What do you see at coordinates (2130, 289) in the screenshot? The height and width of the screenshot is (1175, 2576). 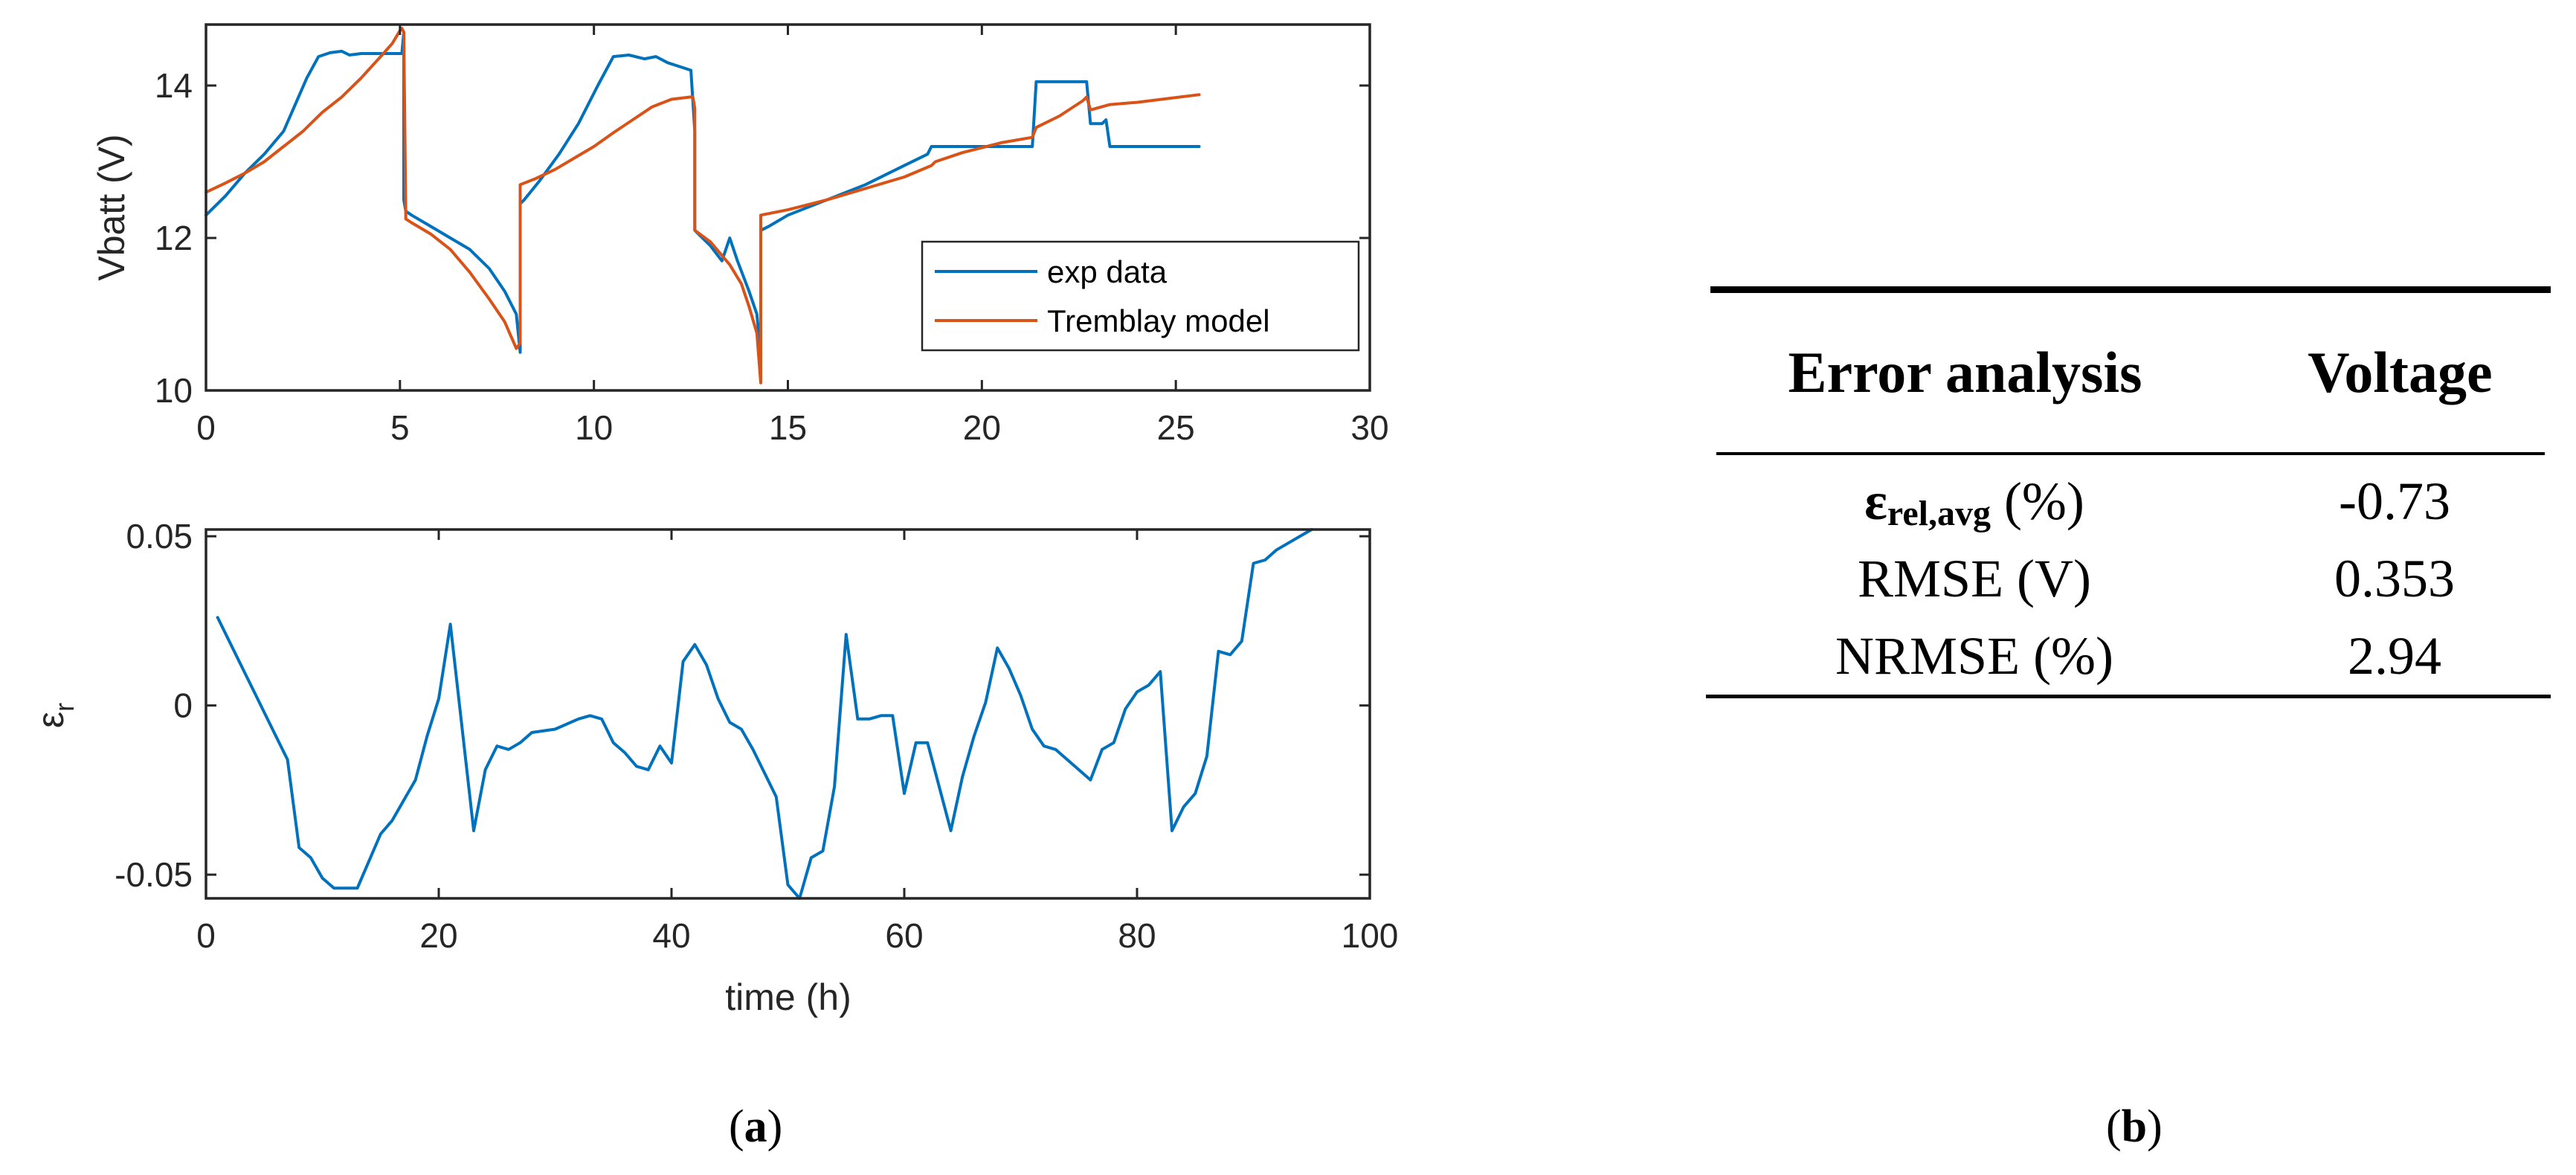 I see `table-top-rule` at bounding box center [2130, 289].